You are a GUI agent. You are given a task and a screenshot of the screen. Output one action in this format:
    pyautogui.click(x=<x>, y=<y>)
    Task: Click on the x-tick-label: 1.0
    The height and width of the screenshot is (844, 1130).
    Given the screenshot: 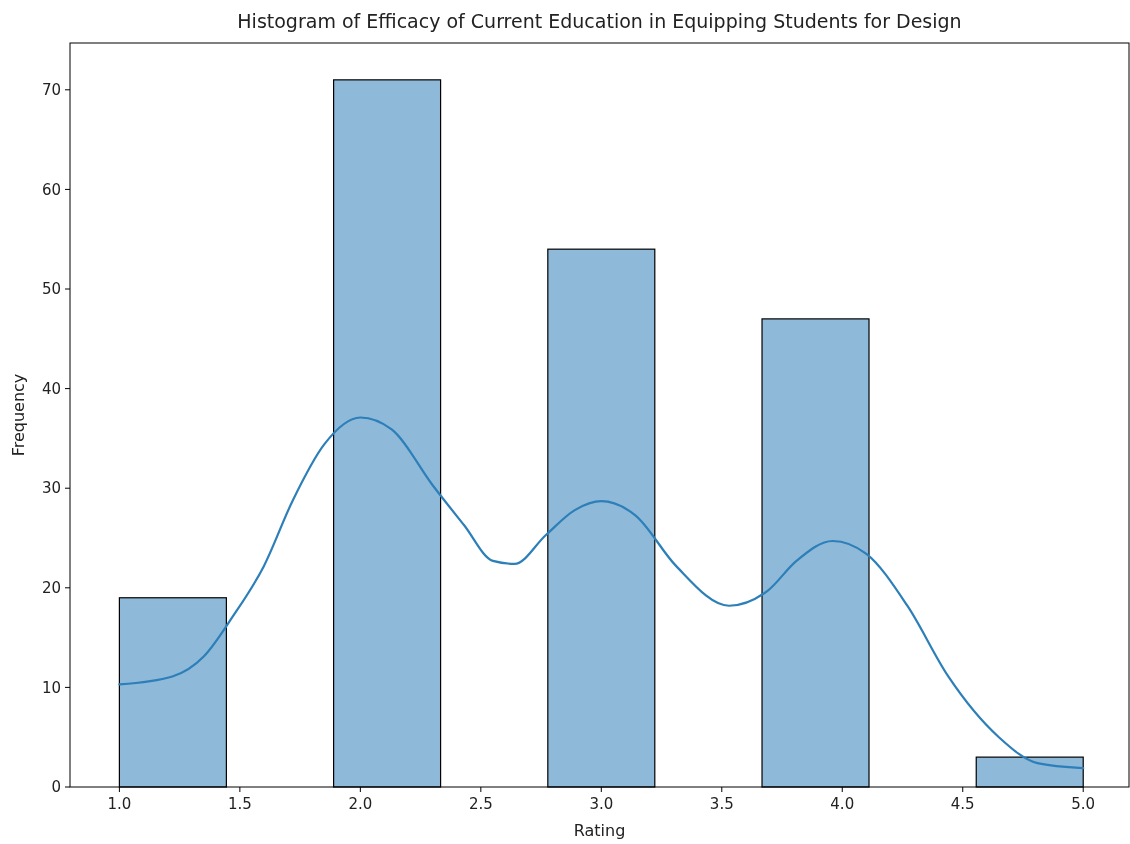 What is the action you would take?
    pyautogui.click(x=119, y=804)
    